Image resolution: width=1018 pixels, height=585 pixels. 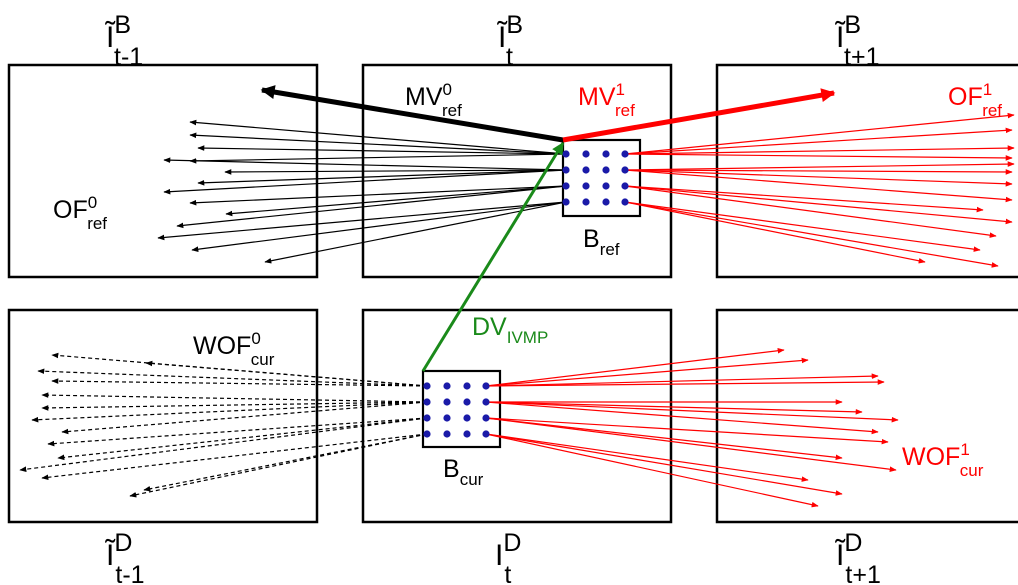 What do you see at coordinates (461, 409) in the screenshot?
I see `block-cur` at bounding box center [461, 409].